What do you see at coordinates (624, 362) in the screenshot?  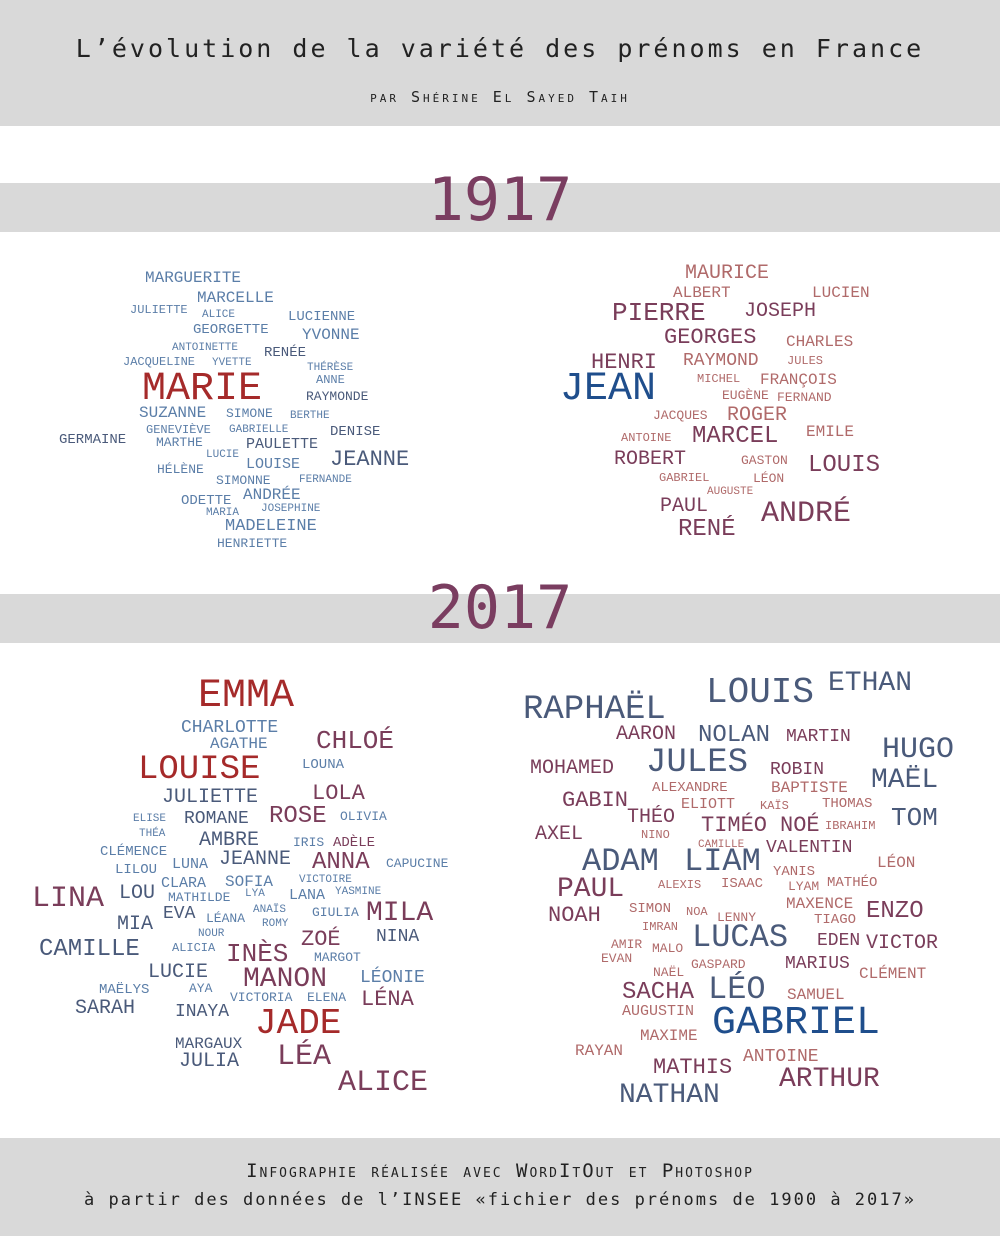 I see `cloud-word: HENRI` at bounding box center [624, 362].